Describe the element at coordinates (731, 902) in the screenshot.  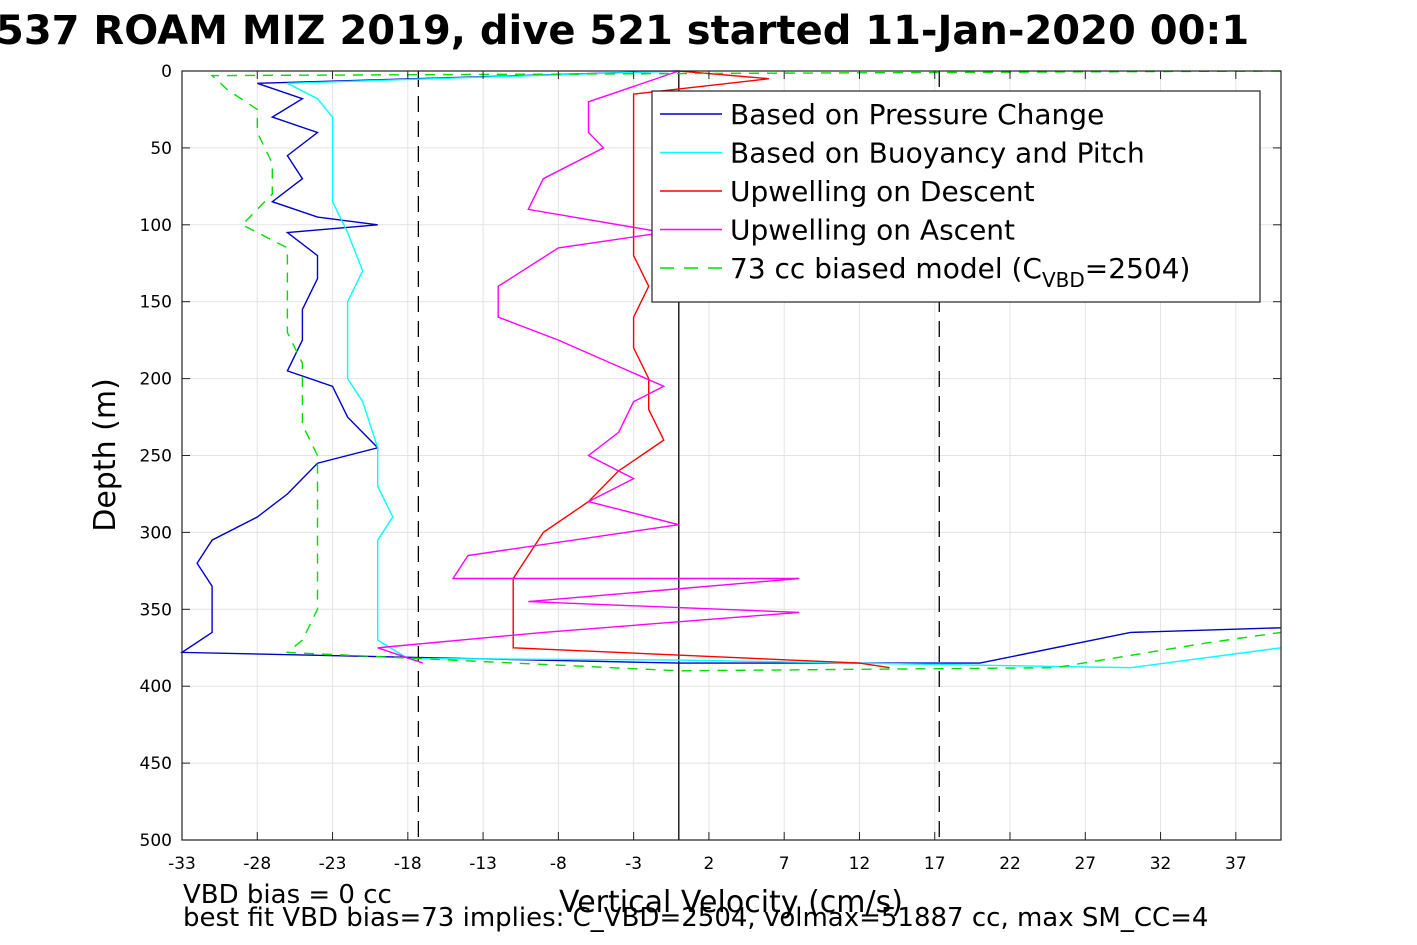
I see `x-axis-label: Vertical Velocity (cm/s)` at that location.